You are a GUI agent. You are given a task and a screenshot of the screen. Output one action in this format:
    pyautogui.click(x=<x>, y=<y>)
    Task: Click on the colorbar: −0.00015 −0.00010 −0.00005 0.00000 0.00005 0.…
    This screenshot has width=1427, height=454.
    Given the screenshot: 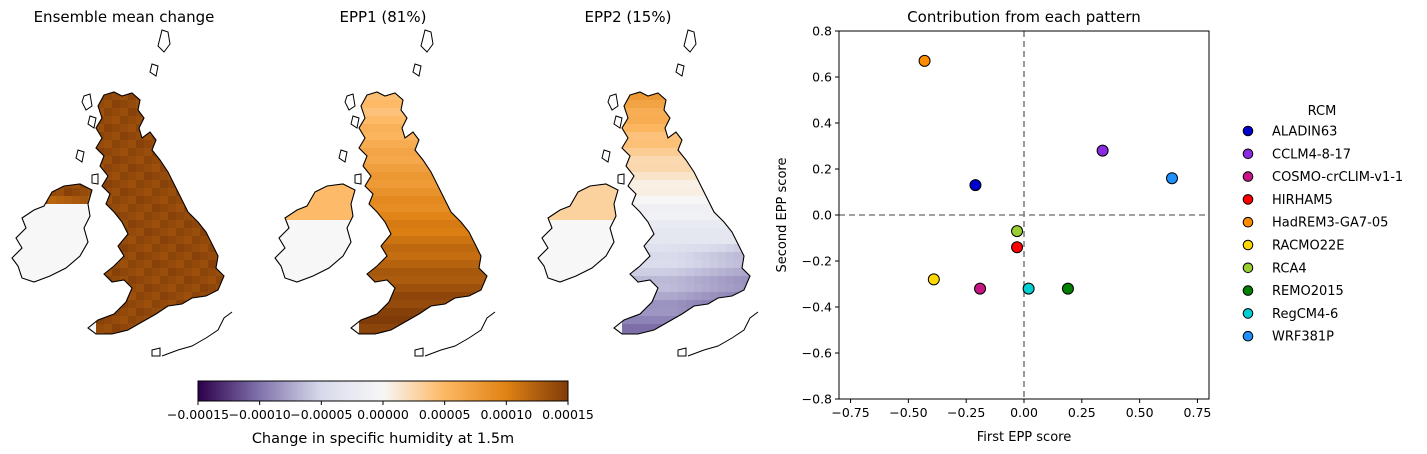 What is the action you would take?
    pyautogui.click(x=380, y=413)
    